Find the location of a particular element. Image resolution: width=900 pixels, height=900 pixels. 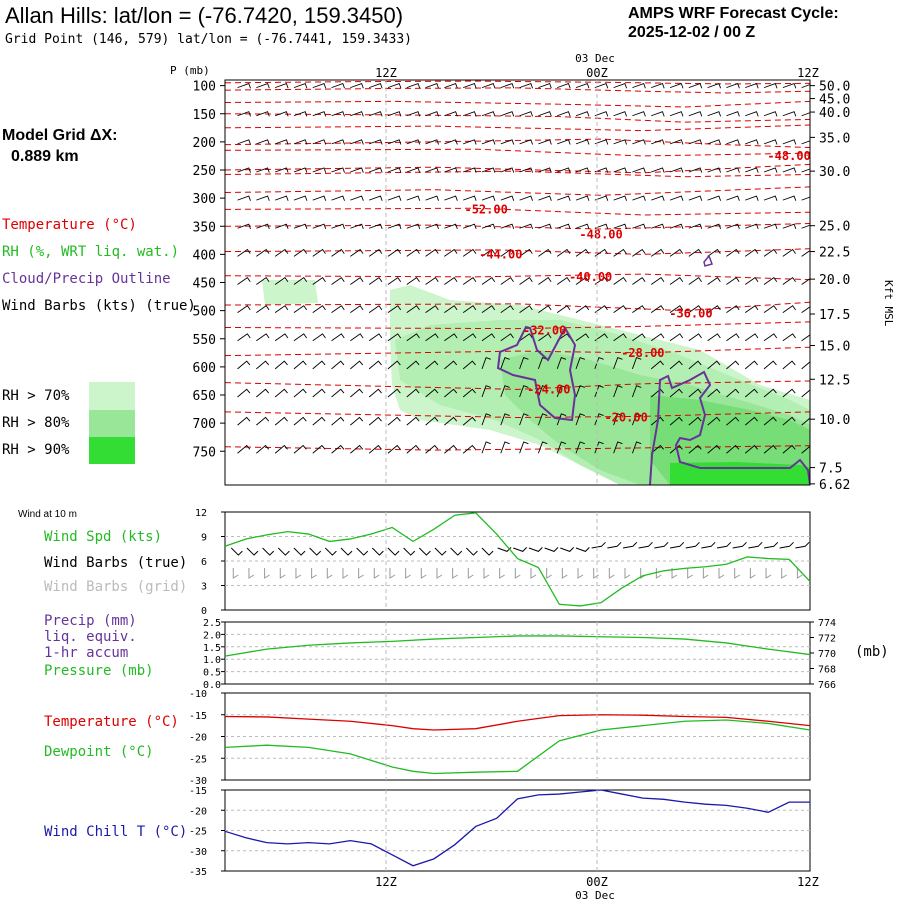

wind-chill-line is located at coordinates (517, 828).